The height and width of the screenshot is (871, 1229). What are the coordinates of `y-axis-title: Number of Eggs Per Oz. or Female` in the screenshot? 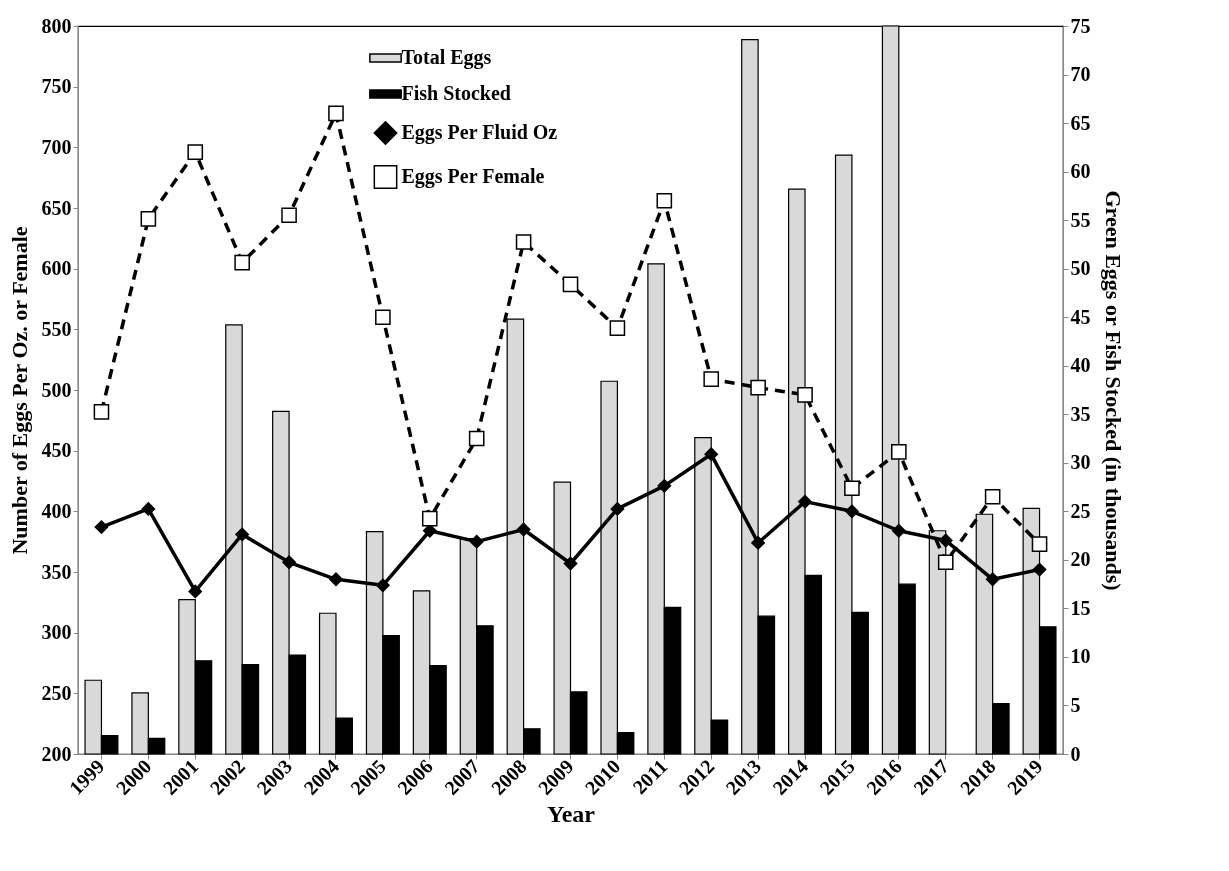 It's located at (19, 390).